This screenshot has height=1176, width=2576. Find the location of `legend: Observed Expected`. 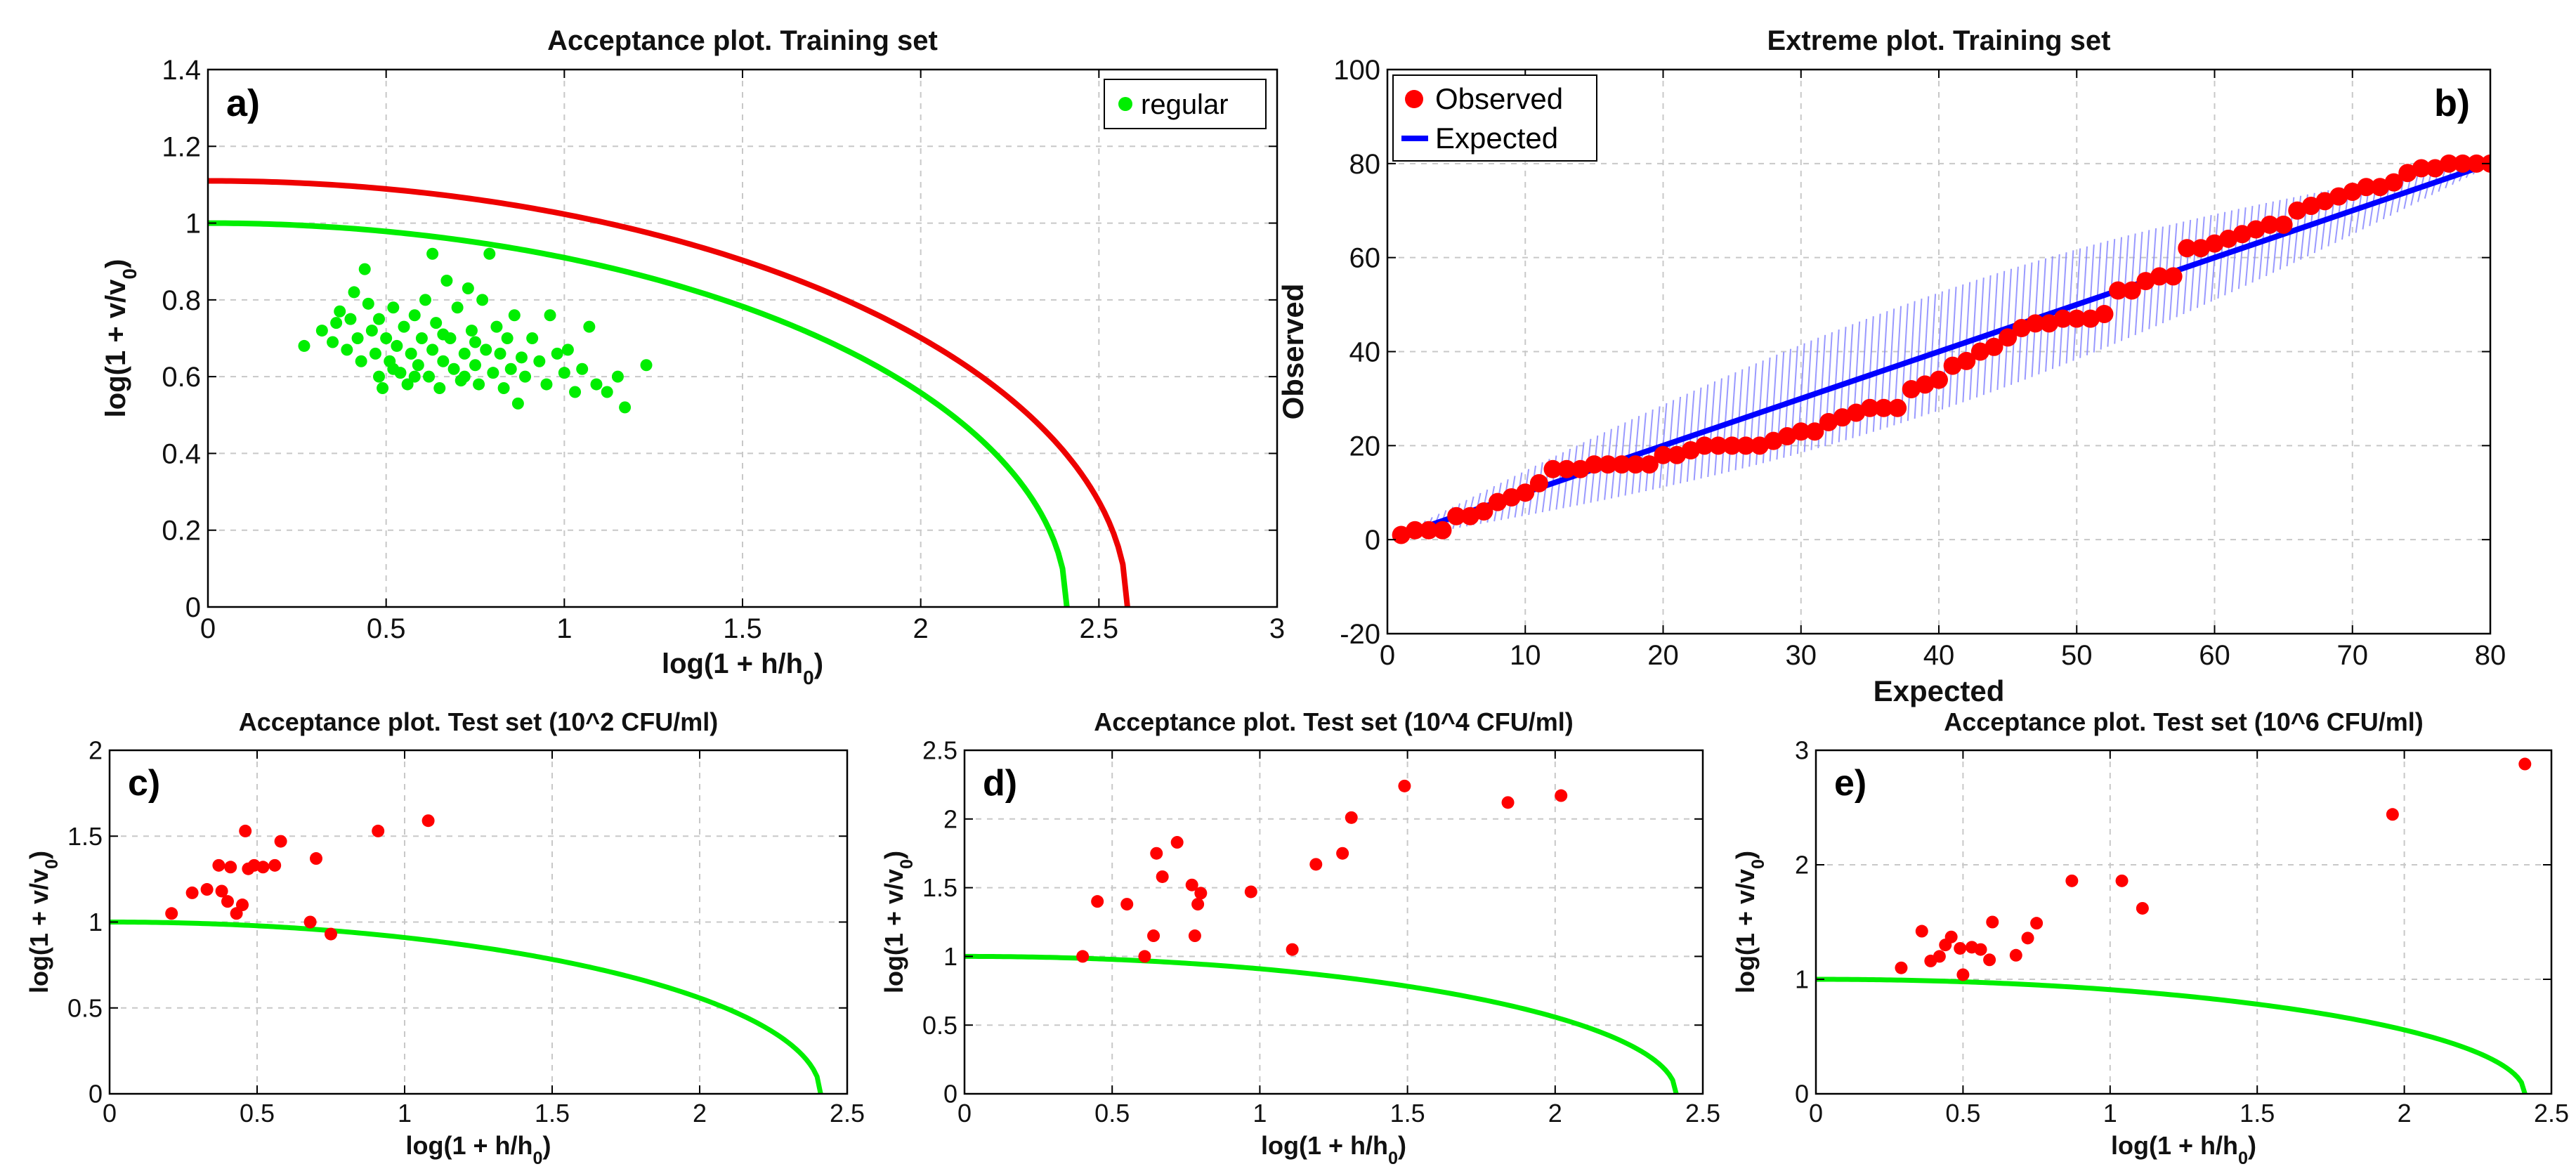

legend: Observed Expected is located at coordinates (1494, 118).